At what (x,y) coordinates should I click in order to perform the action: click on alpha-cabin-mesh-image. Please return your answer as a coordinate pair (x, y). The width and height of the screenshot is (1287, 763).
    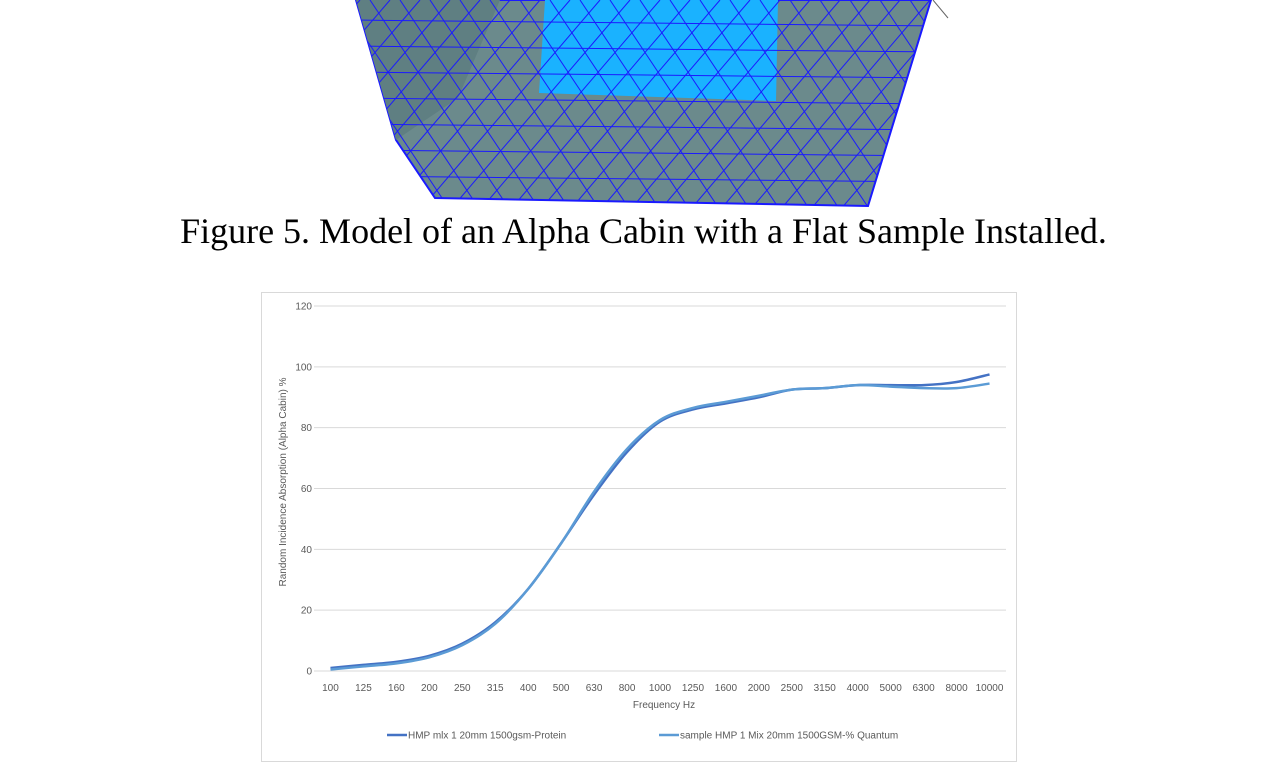
    Looking at the image, I should click on (651, 104).